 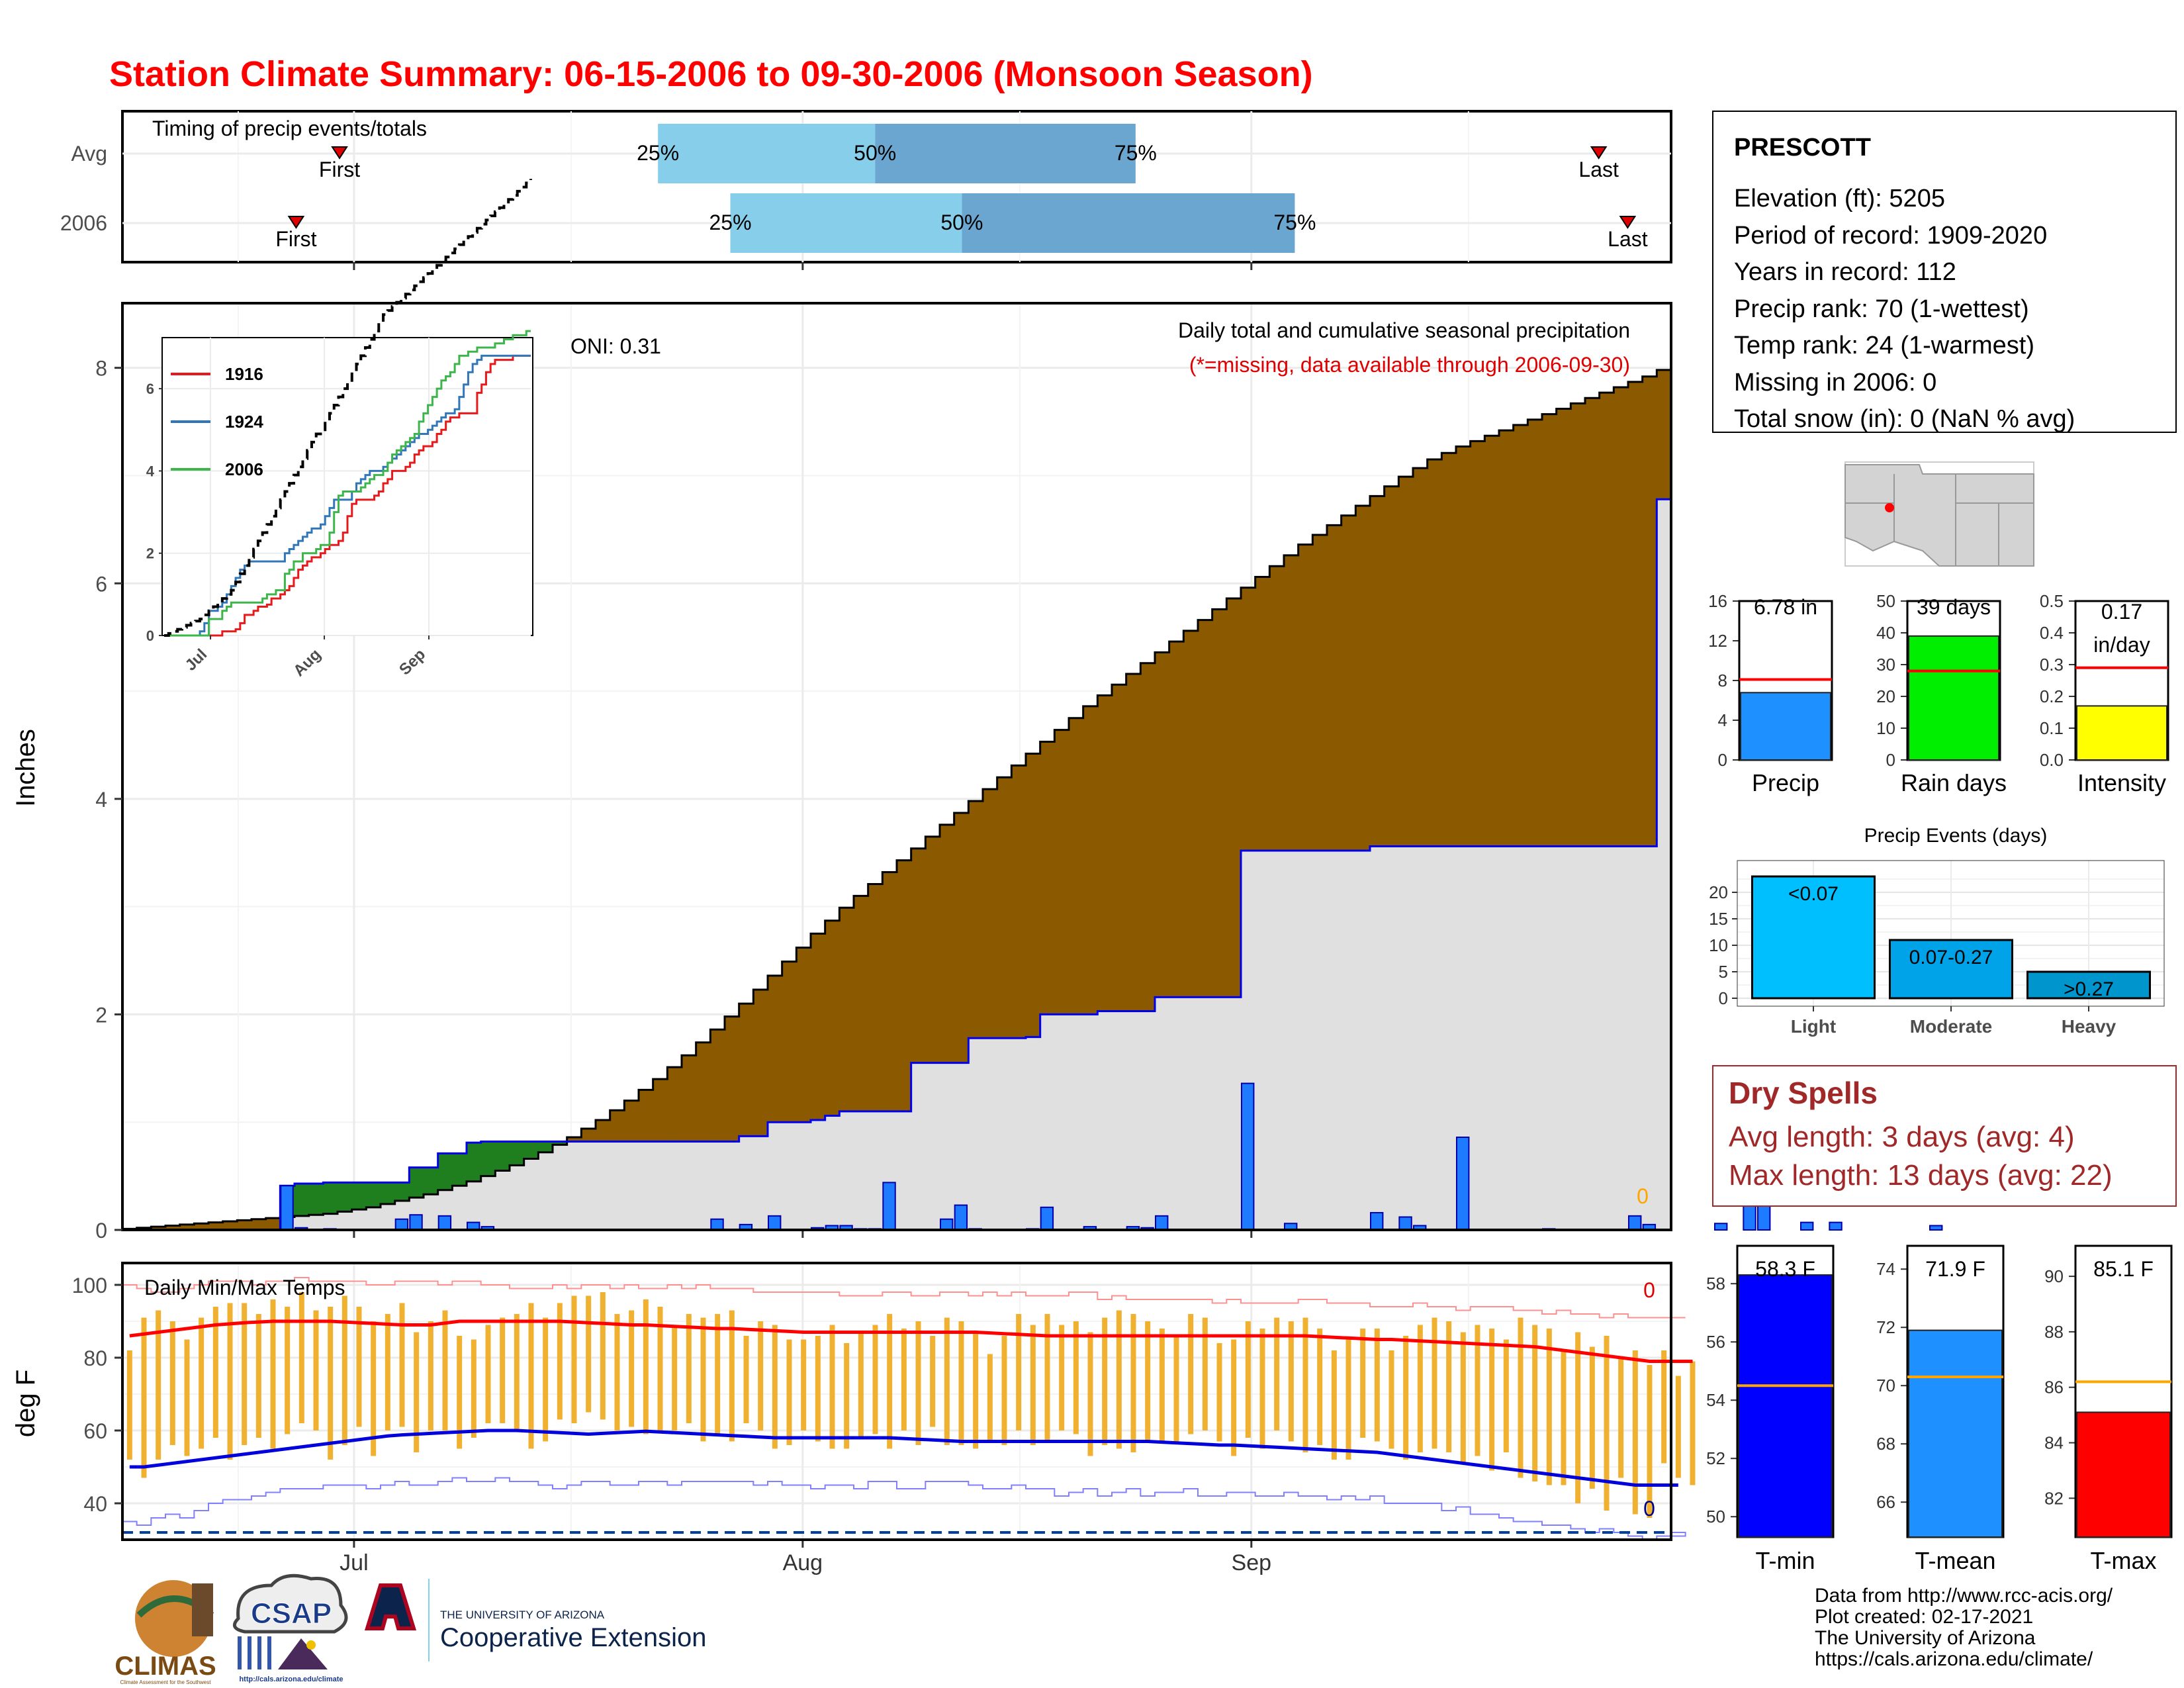 What do you see at coordinates (1718, 945) in the screenshot?
I see `events-ytick-label-2: 10` at bounding box center [1718, 945].